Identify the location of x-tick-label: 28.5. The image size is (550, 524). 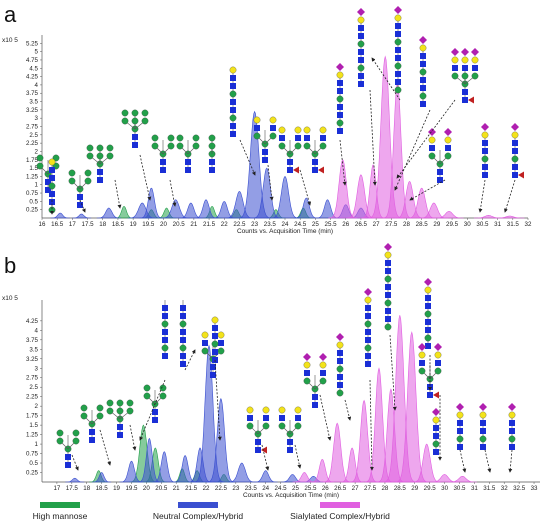
(400, 488).